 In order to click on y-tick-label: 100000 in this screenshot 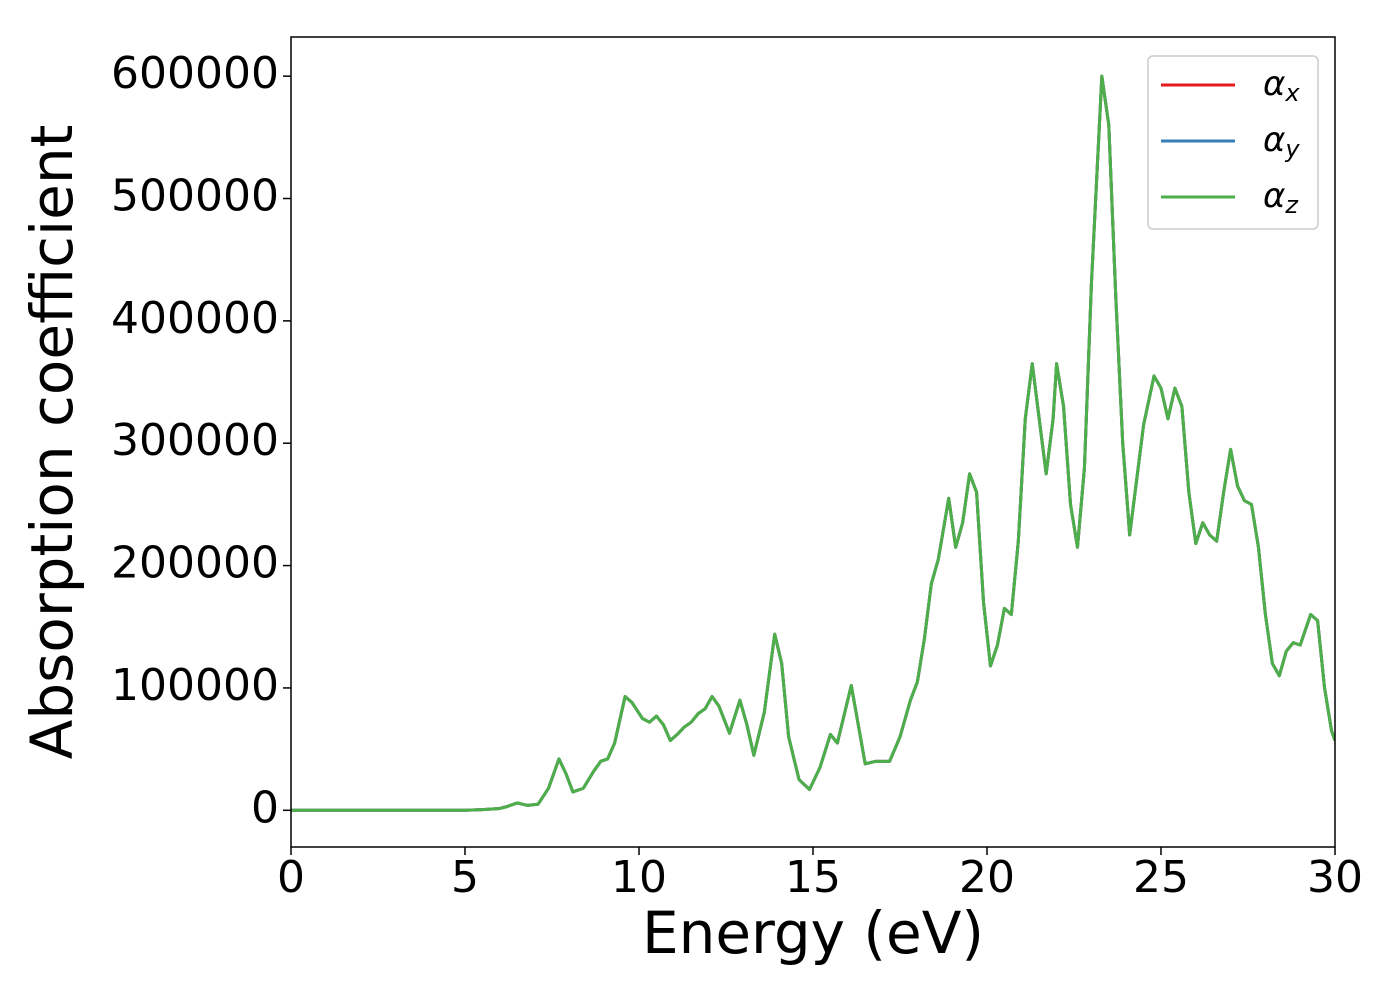, I will do `click(195, 685)`.